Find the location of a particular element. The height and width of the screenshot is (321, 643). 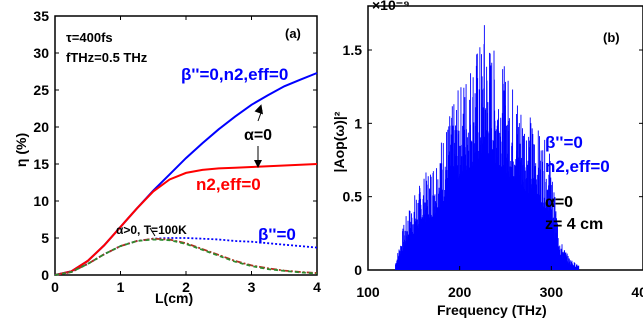

a-arrow-down-head is located at coordinates (258, 164).